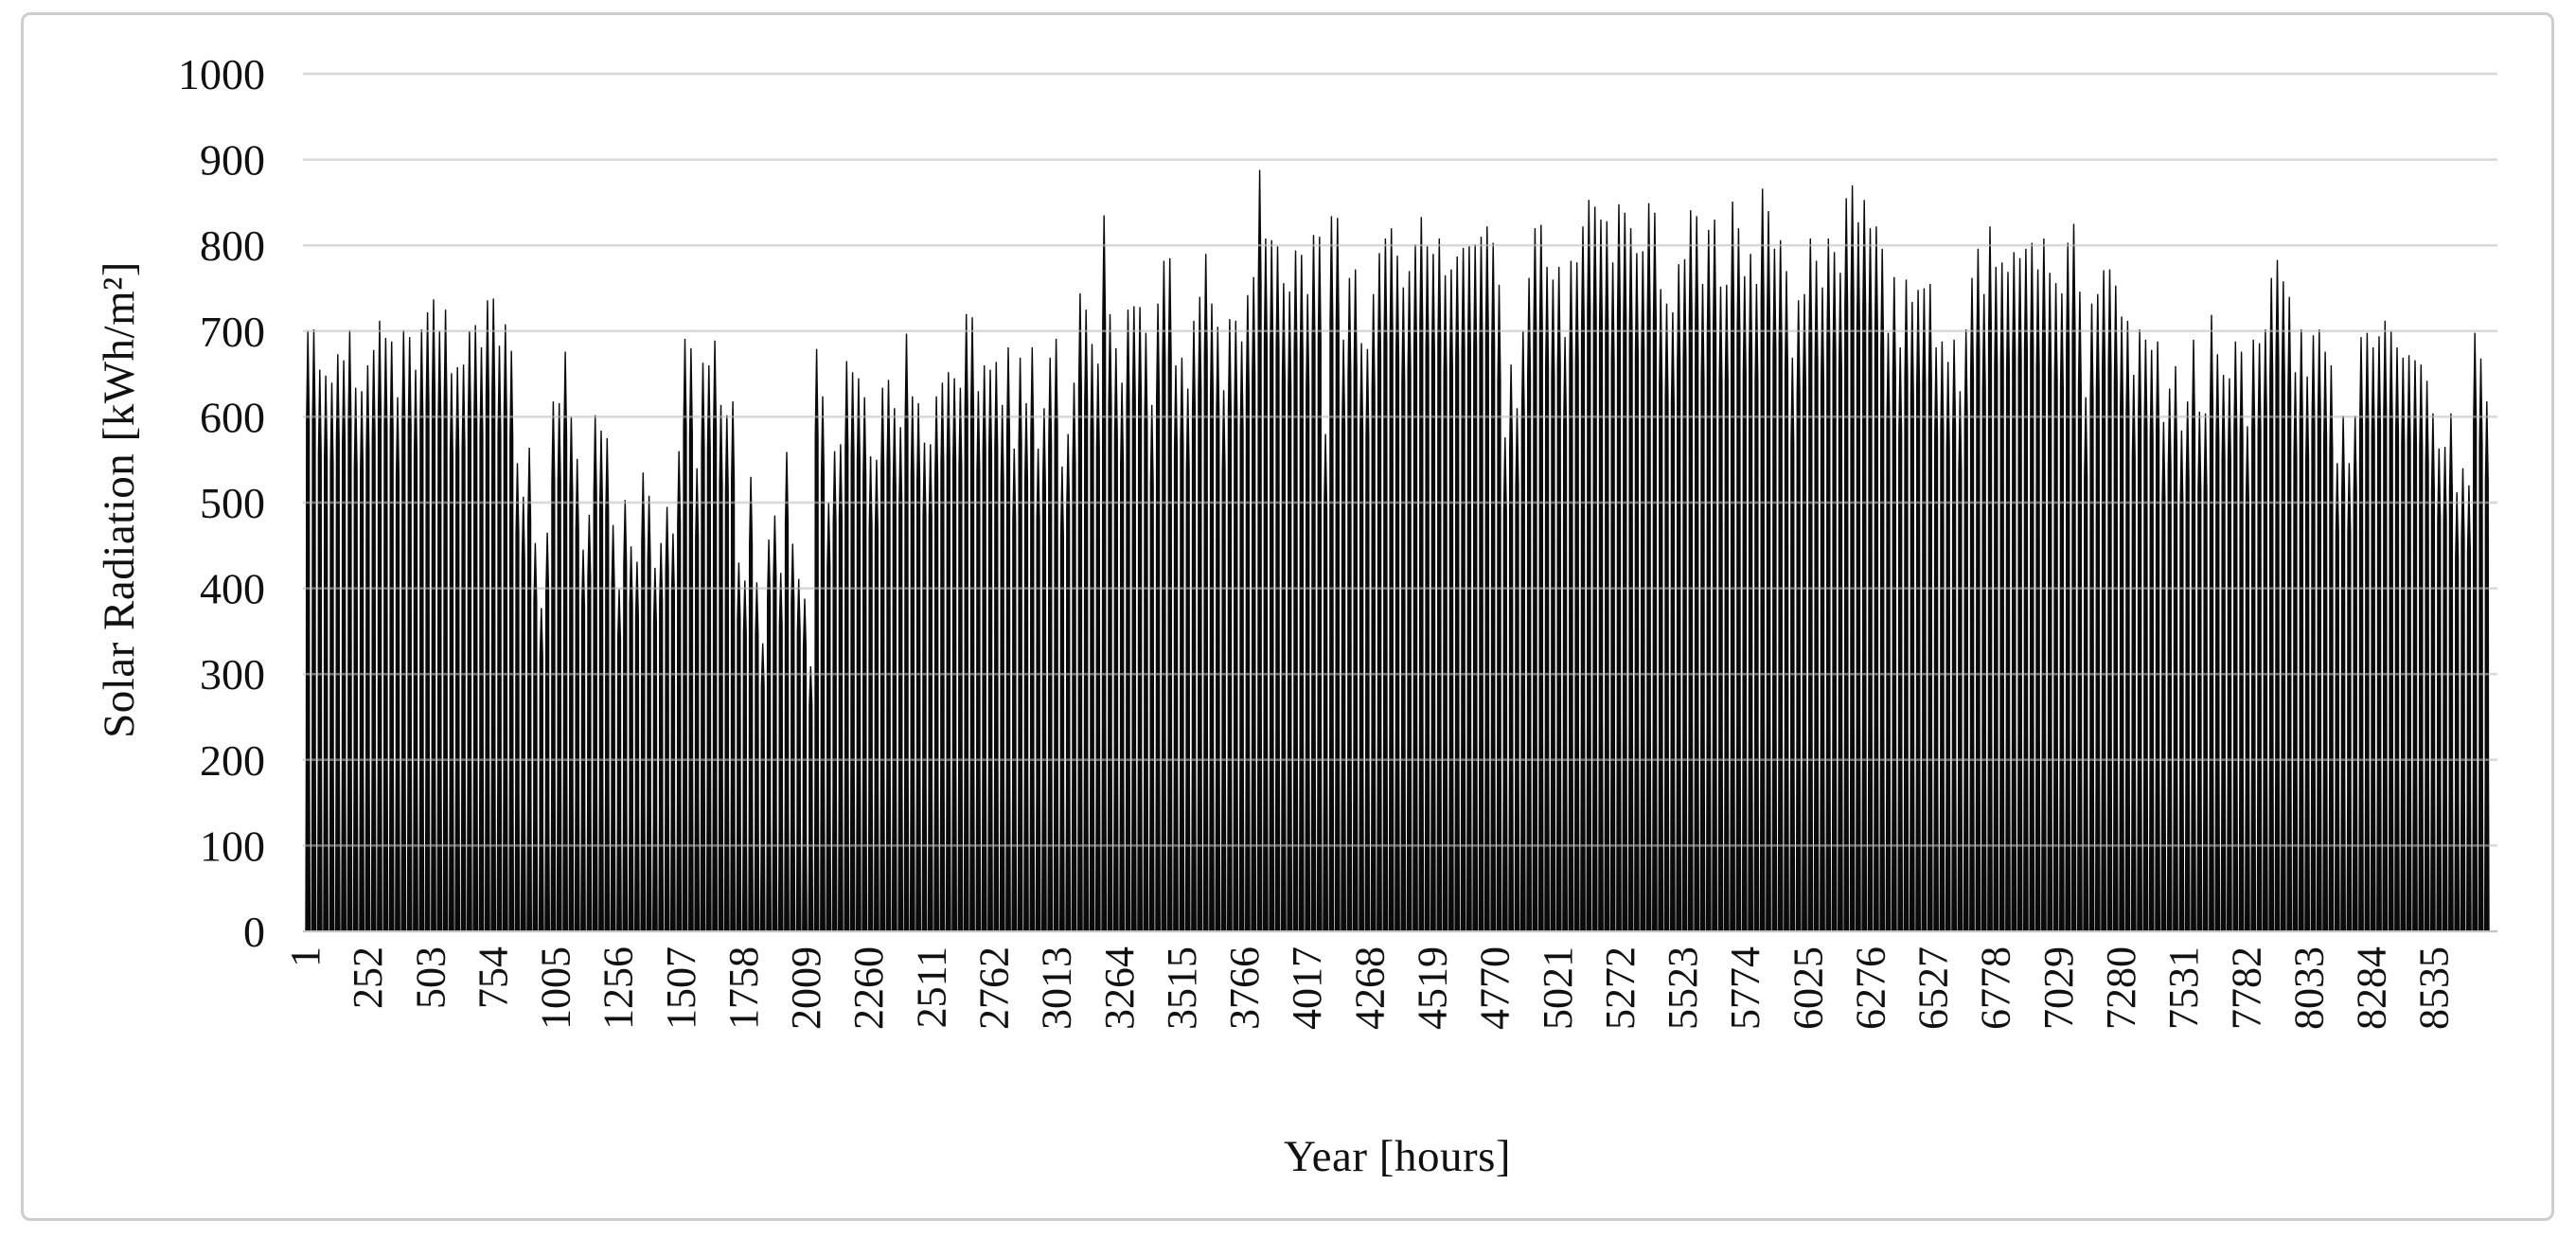  I want to click on x-tick-label: 7029, so click(2058, 988).